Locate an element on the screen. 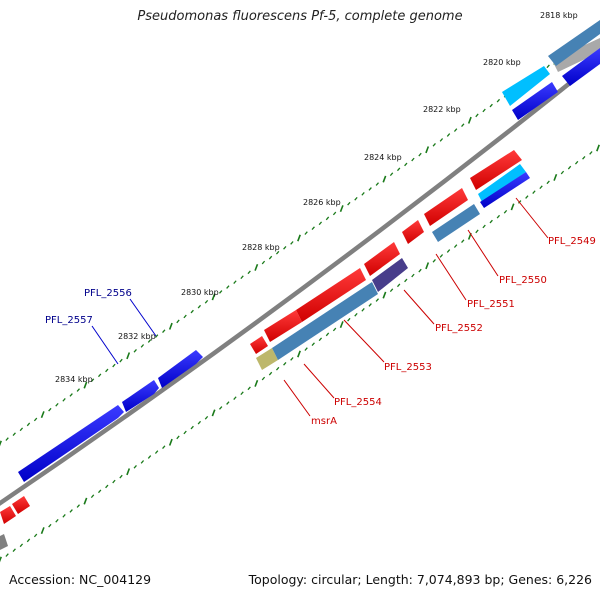 This screenshot has height=600, width=600. label-pfl-2551: PFL_2551 is located at coordinates (491, 304).